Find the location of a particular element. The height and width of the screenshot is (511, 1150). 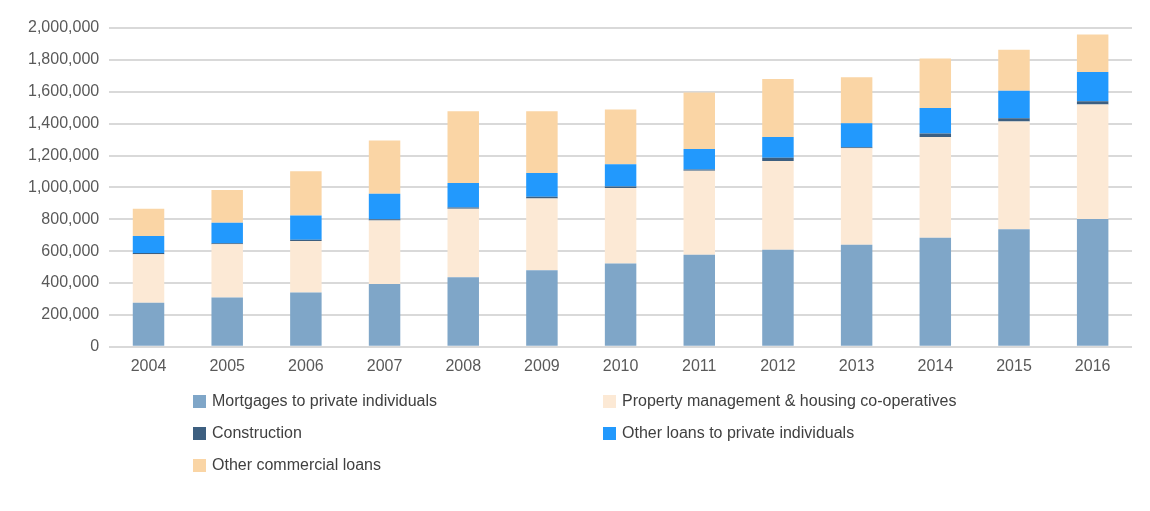

y-tick-label: 1,200,000 is located at coordinates (63, 154).